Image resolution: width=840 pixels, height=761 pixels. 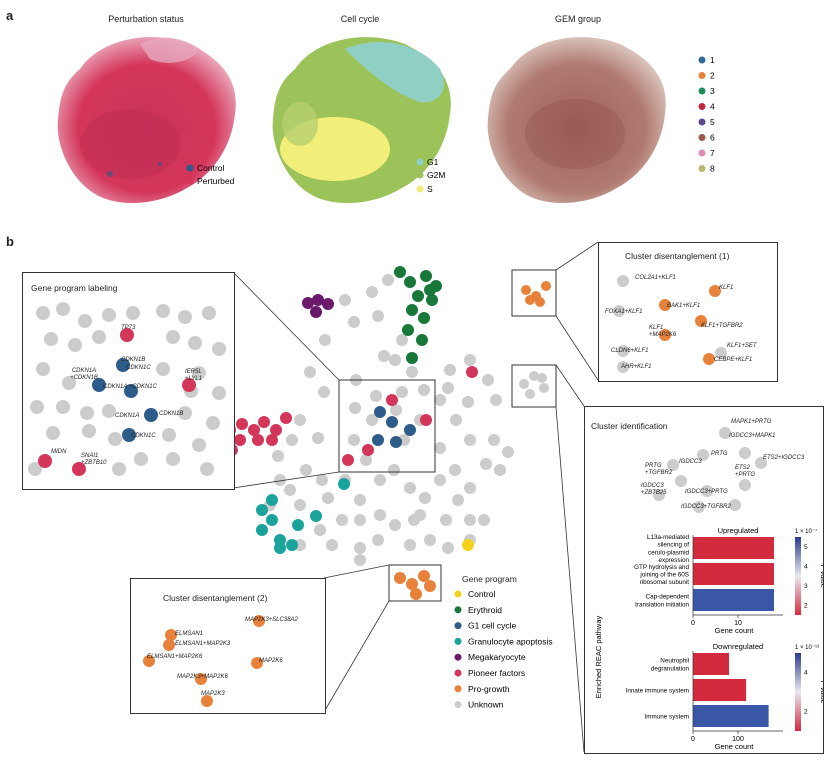 I want to click on x-tick-label: 0, so click(x=693, y=623).